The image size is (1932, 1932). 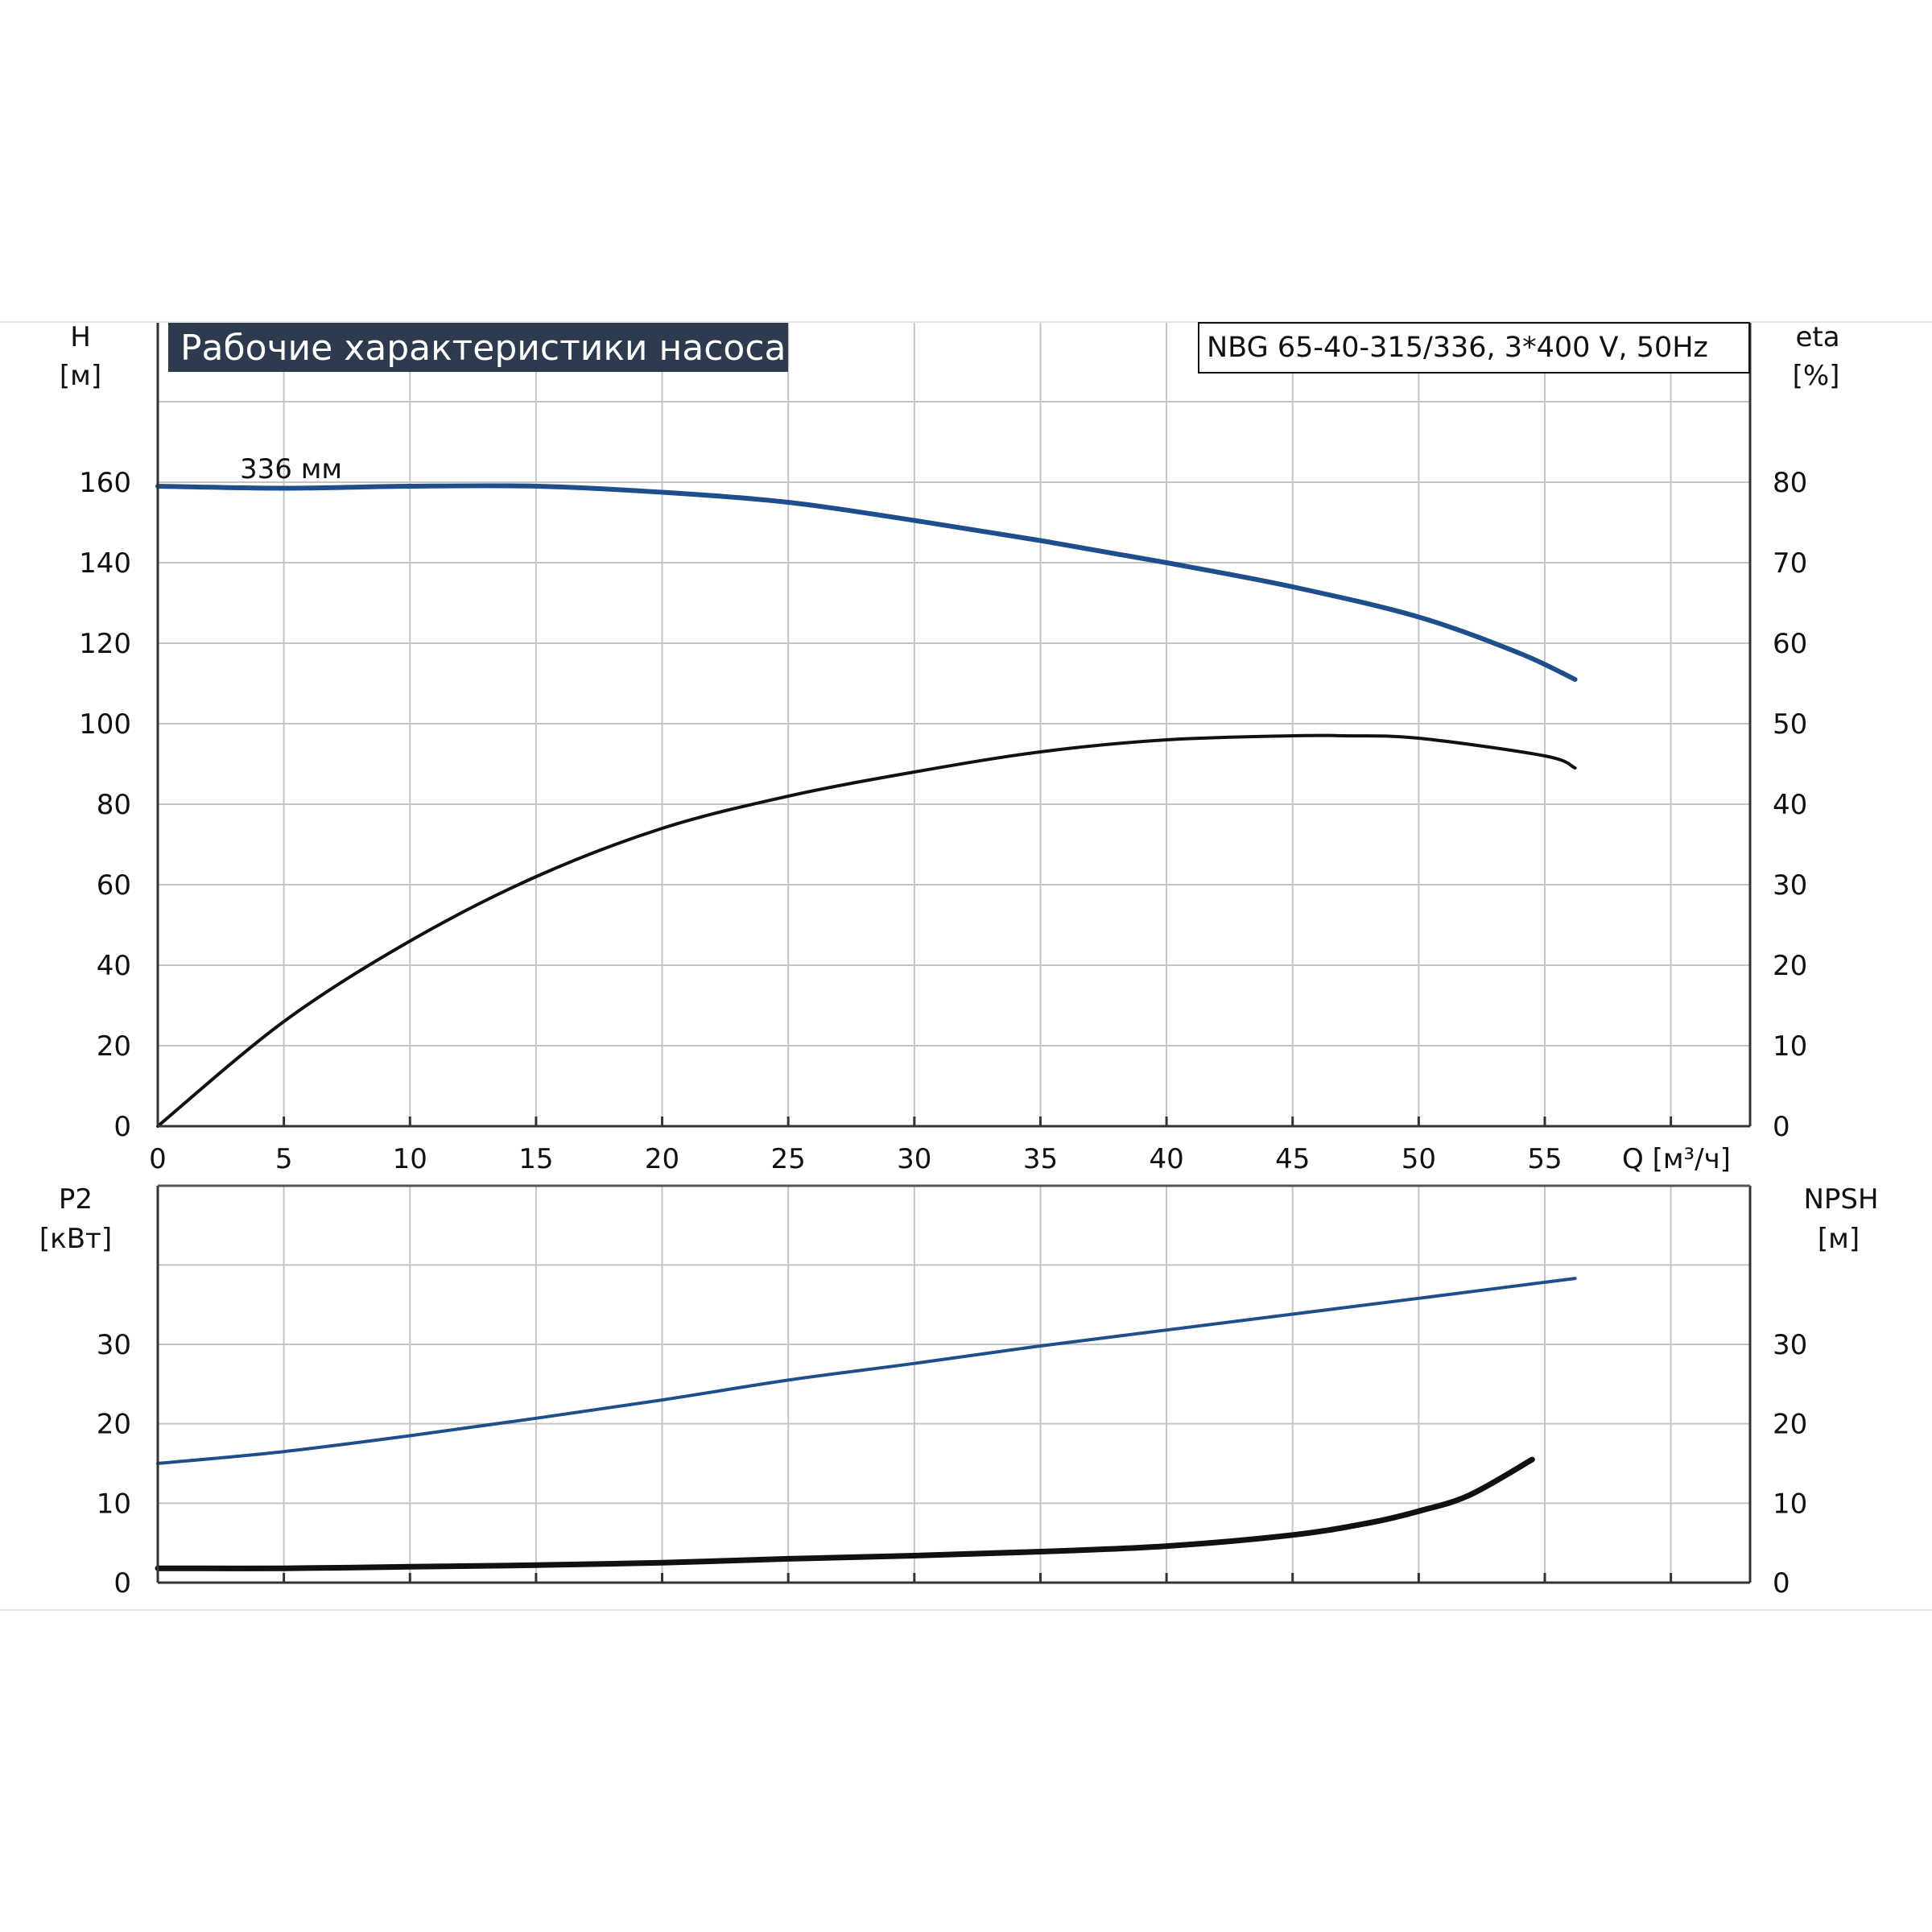 What do you see at coordinates (291, 469) in the screenshot?
I see `curve-label-336mm: 336 мм` at bounding box center [291, 469].